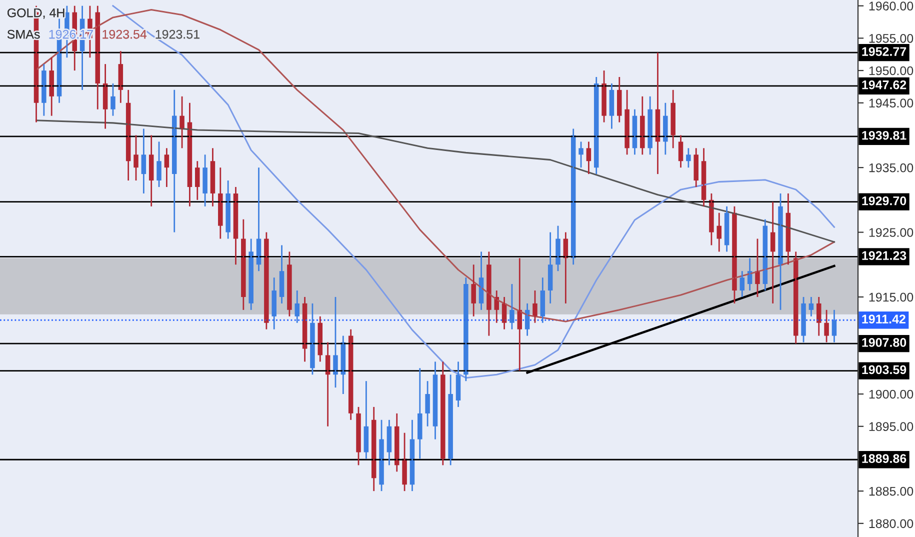 This screenshot has width=915, height=537. What do you see at coordinates (884, 369) in the screenshot?
I see `ref-line-label: 1903.59` at bounding box center [884, 369].